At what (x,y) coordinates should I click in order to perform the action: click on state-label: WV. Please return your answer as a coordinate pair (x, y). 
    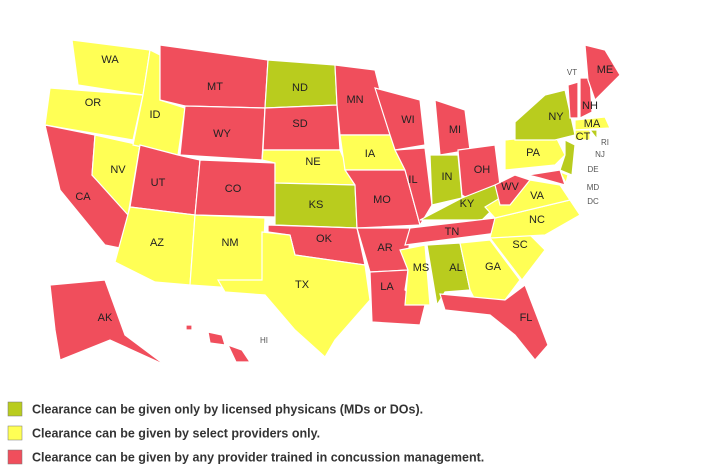
    Looking at the image, I should click on (510, 187).